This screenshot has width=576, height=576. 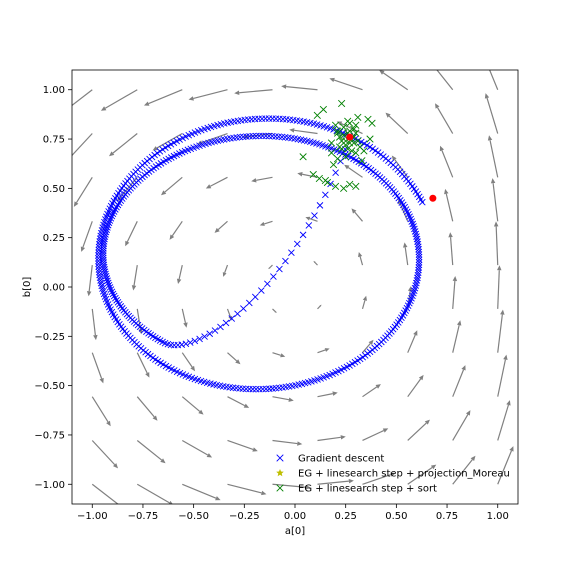 I want to click on x-tick-label: 0.00, so click(x=295, y=516).